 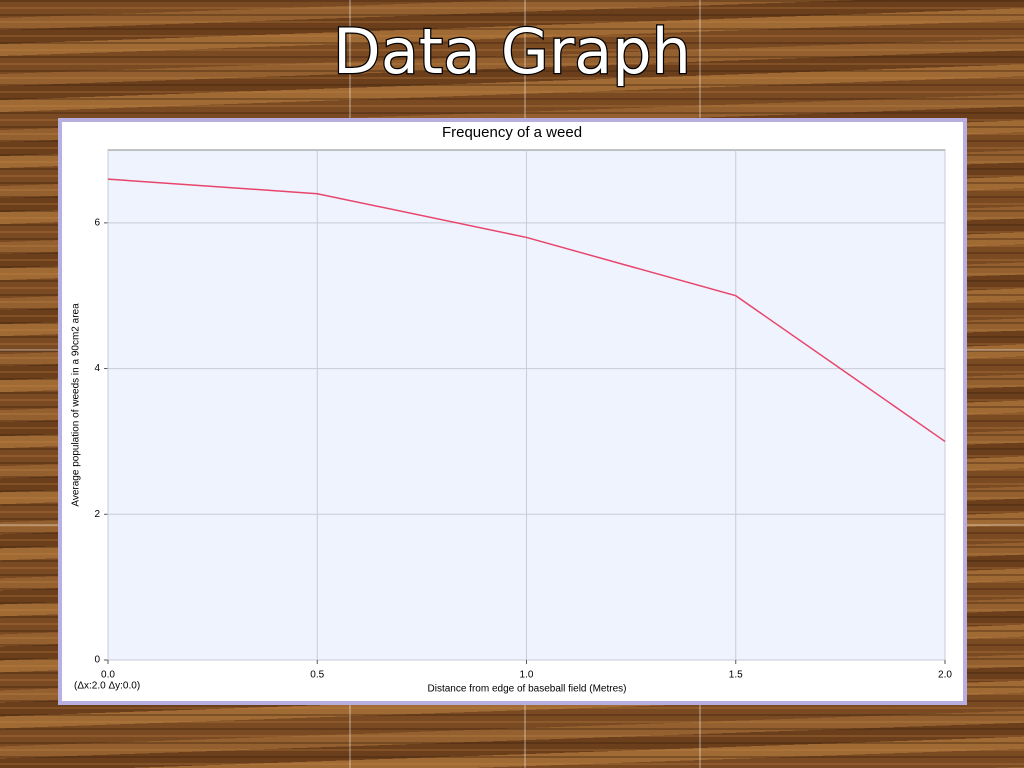 What do you see at coordinates (945, 675) in the screenshot?
I see `x-tick-label: 2.0` at bounding box center [945, 675].